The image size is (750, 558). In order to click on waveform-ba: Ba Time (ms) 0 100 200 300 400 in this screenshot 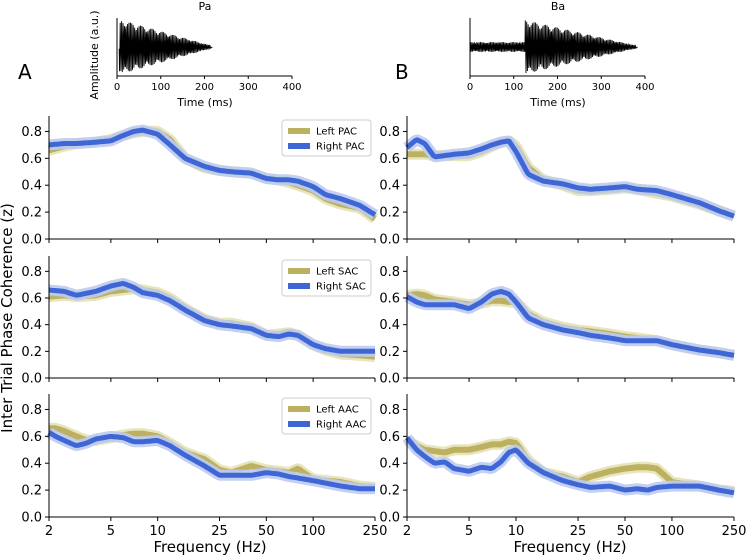, I will do `click(561, 54)`.